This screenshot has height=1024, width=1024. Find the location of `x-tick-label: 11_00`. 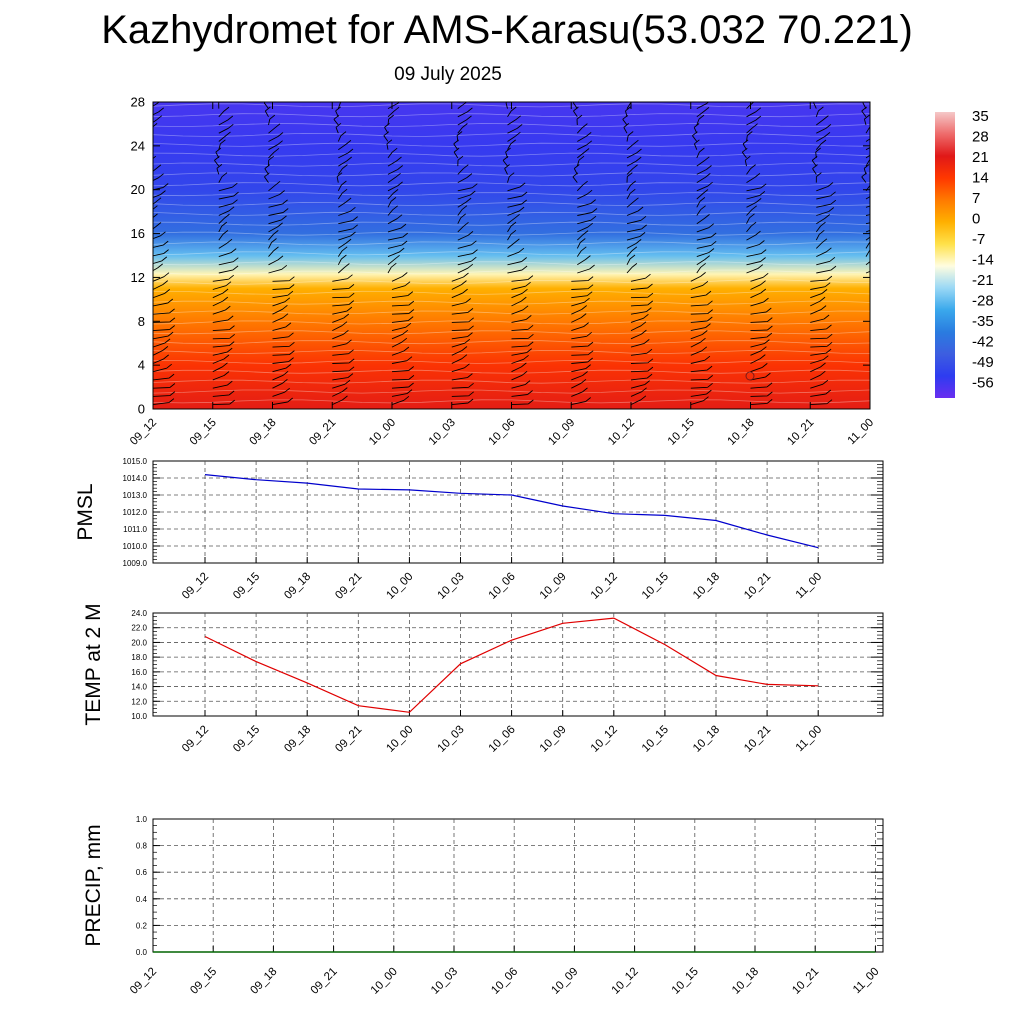

x-tick-label: 11_00 is located at coordinates (809, 586).